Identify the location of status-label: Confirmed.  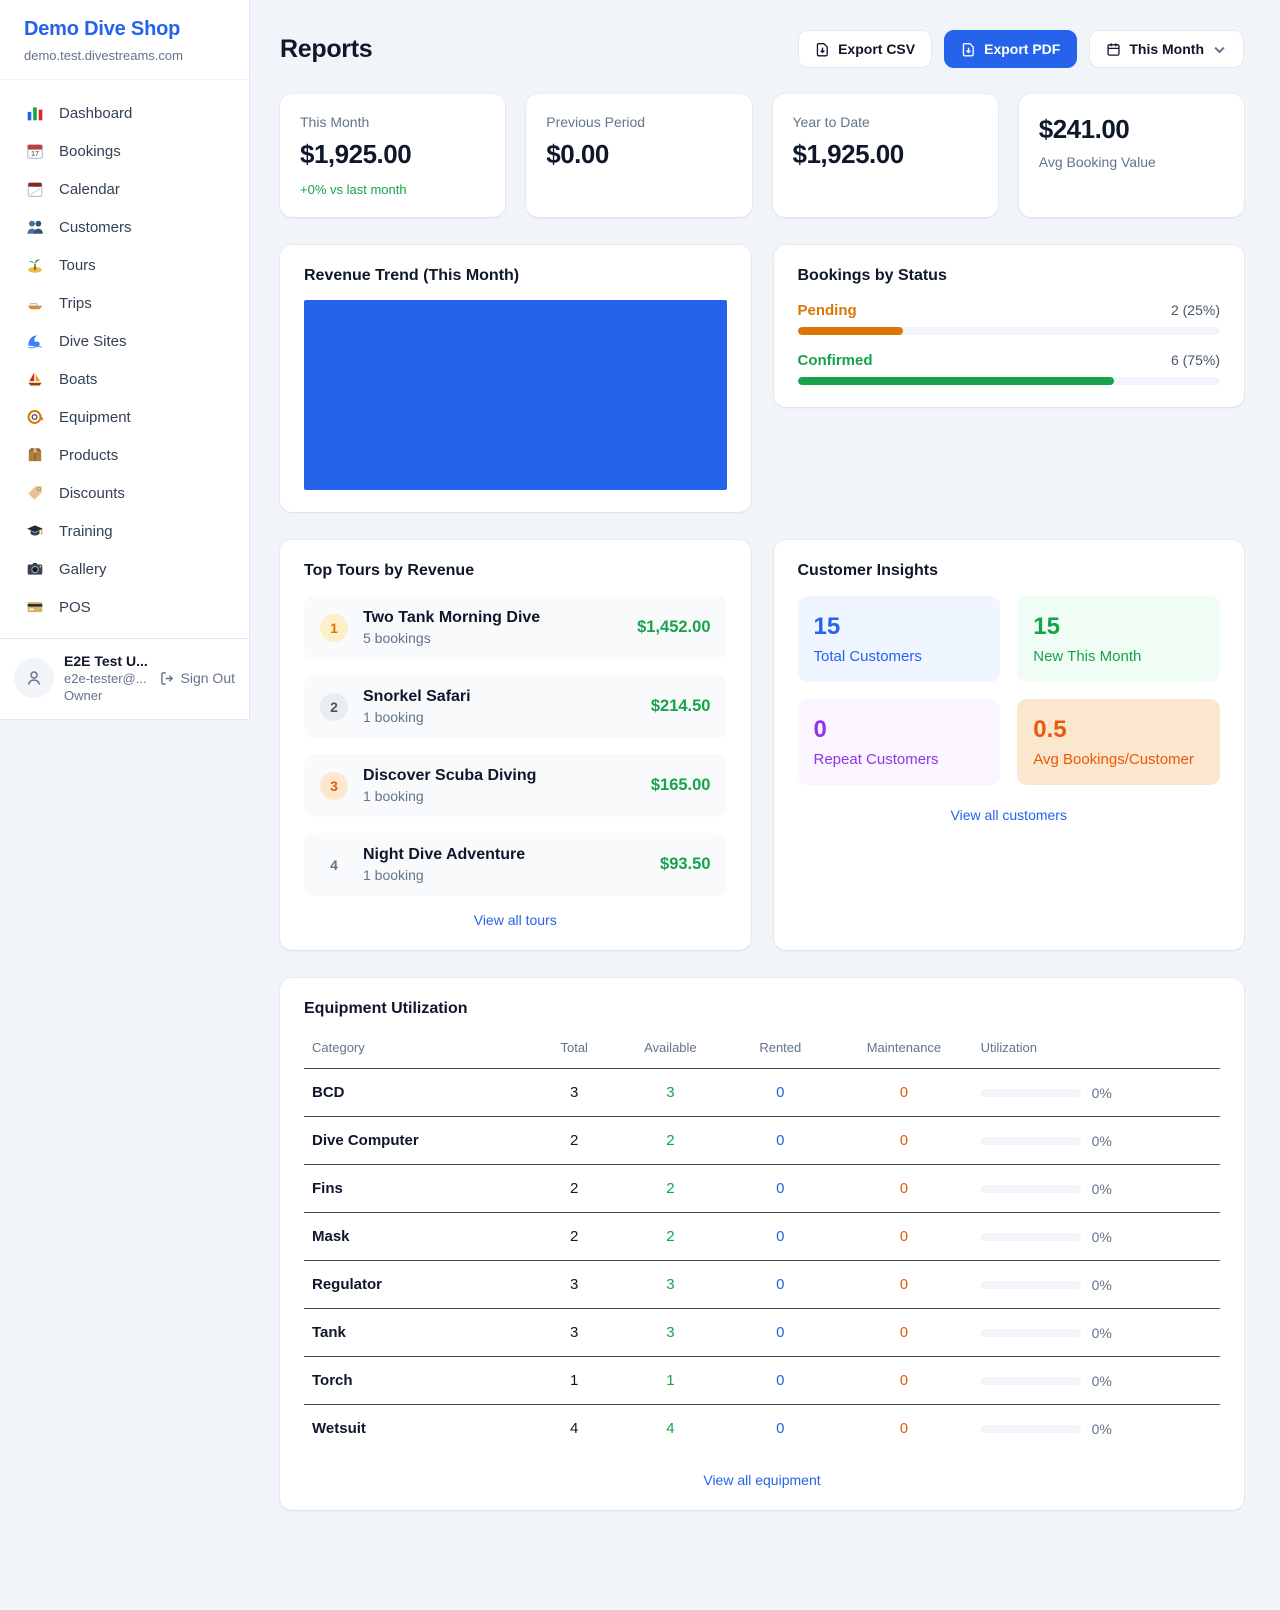
(835, 360).